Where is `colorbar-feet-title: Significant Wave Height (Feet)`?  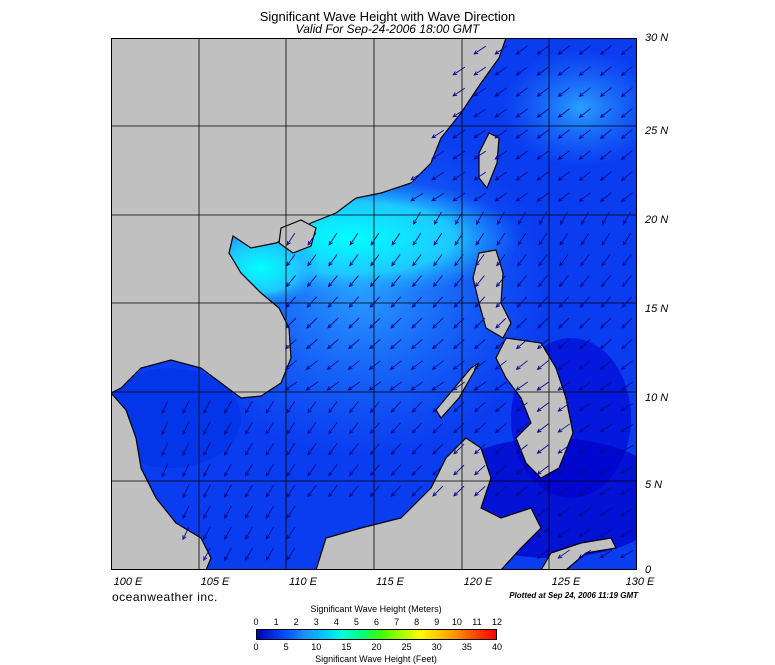 colorbar-feet-title: Significant Wave Height (Feet) is located at coordinates (376, 659).